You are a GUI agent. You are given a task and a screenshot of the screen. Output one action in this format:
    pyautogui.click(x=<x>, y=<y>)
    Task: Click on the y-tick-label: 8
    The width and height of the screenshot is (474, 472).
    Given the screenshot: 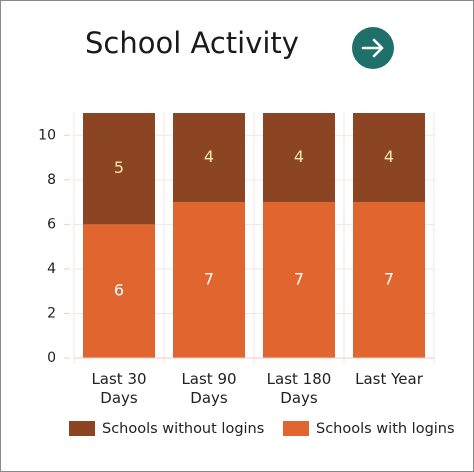 What is the action you would take?
    pyautogui.click(x=51, y=180)
    